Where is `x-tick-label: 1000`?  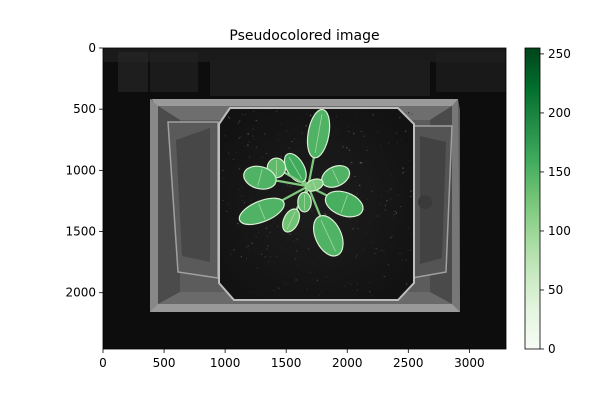
x-tick-label: 1000 is located at coordinates (225, 363).